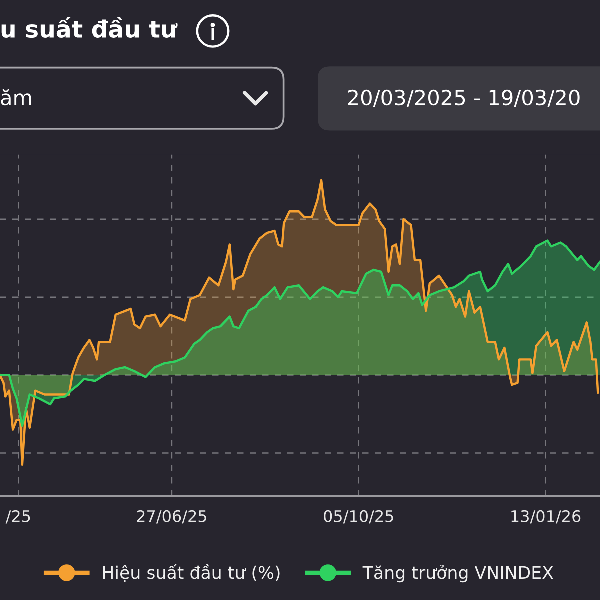 The width and height of the screenshot is (600, 600). Describe the element at coordinates (16, 97) in the screenshot. I see `text: ăm` at that location.